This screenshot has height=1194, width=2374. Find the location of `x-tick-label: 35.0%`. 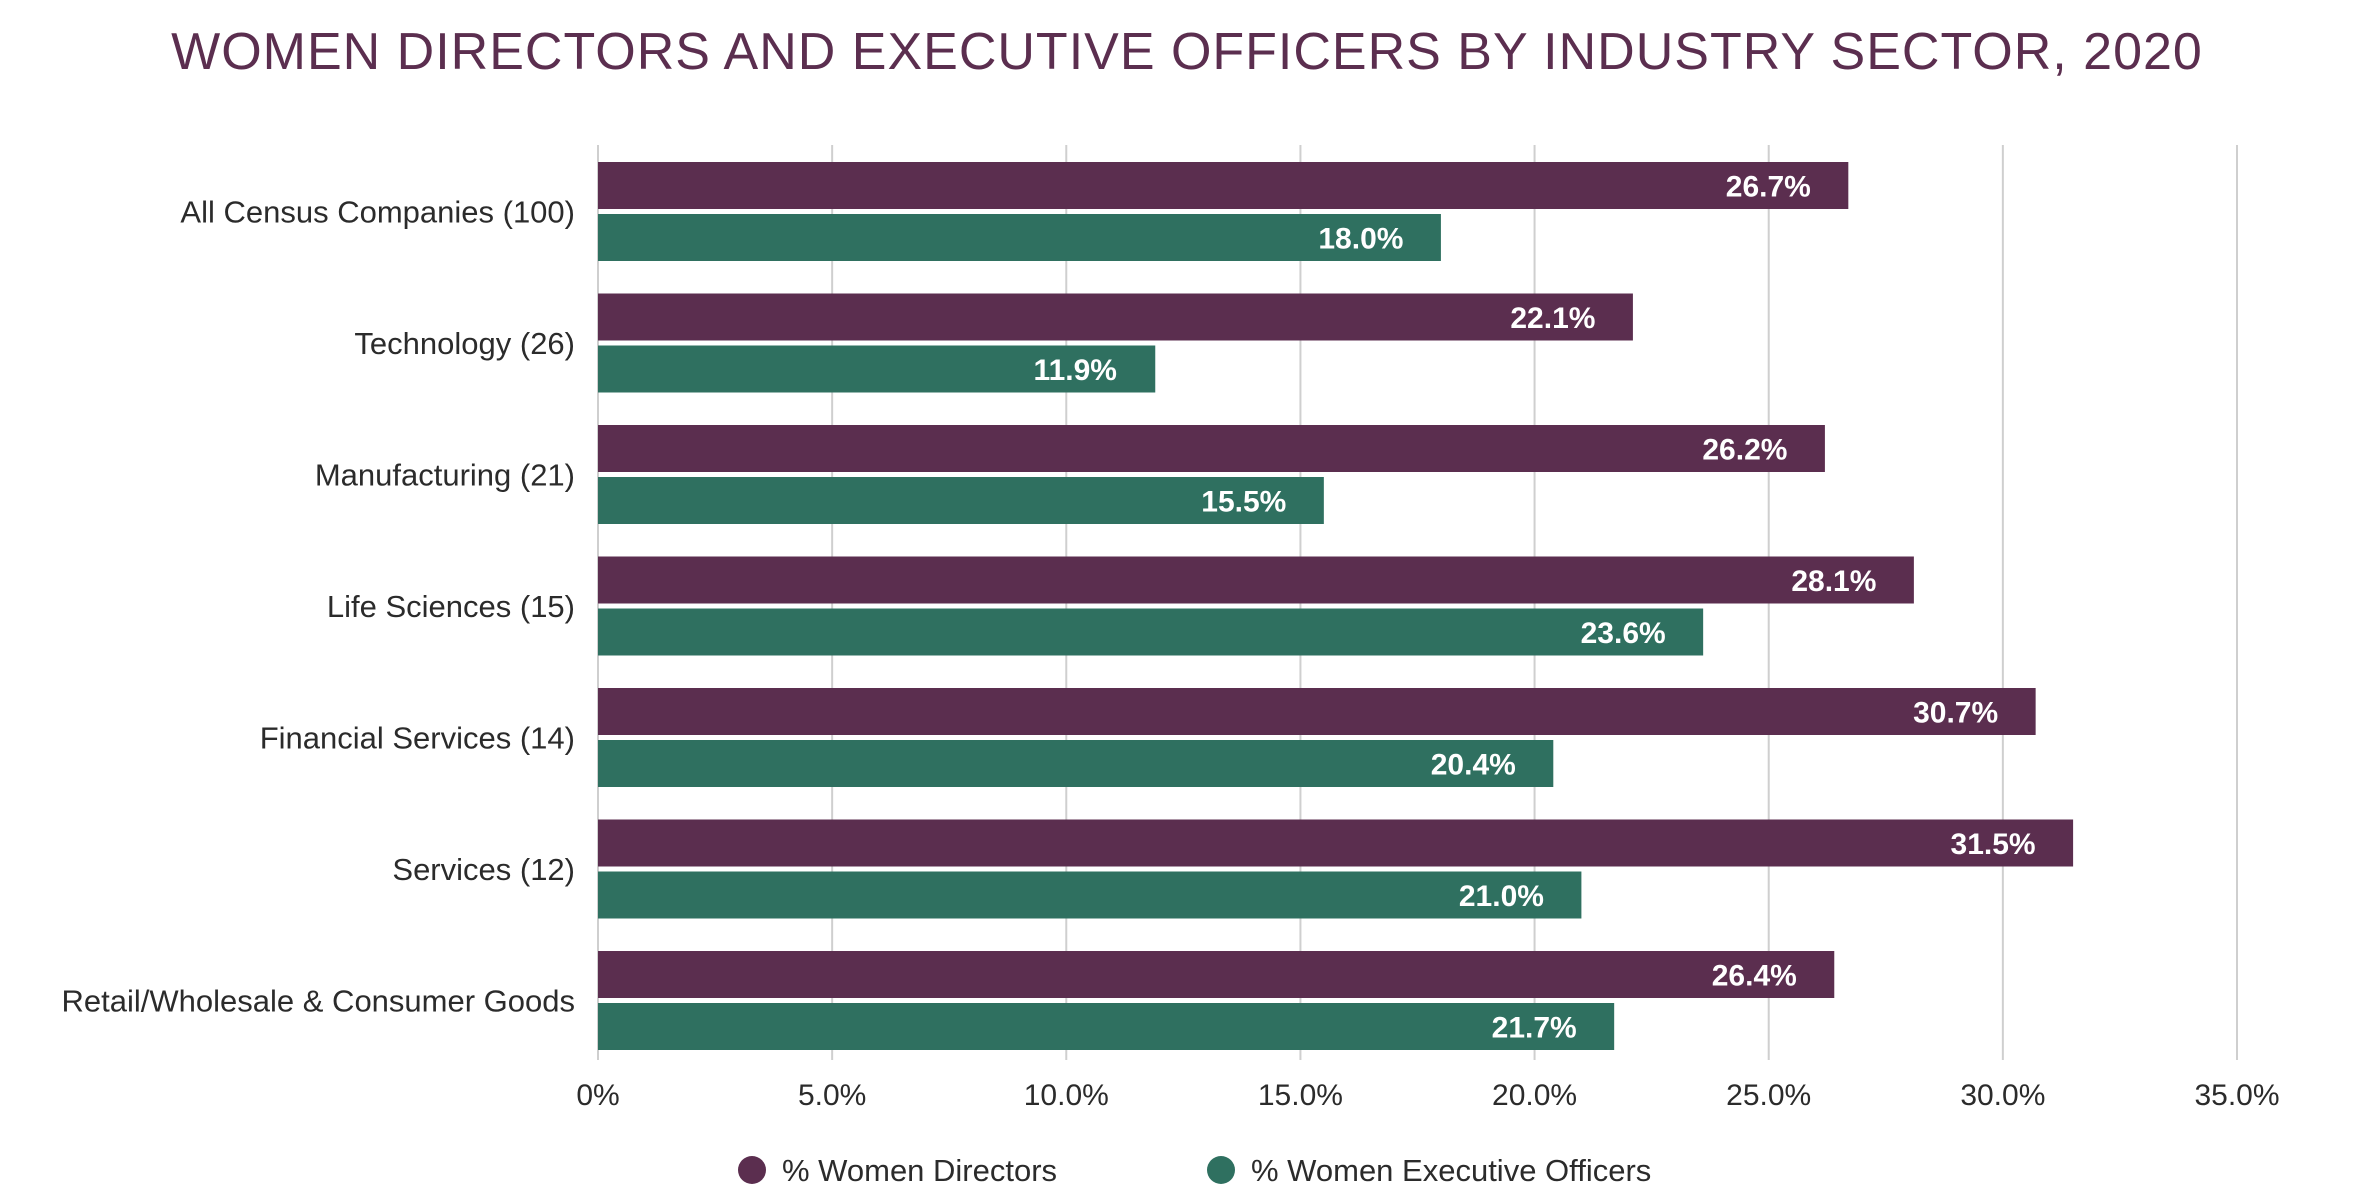

x-tick-label: 35.0% is located at coordinates (2236, 1095).